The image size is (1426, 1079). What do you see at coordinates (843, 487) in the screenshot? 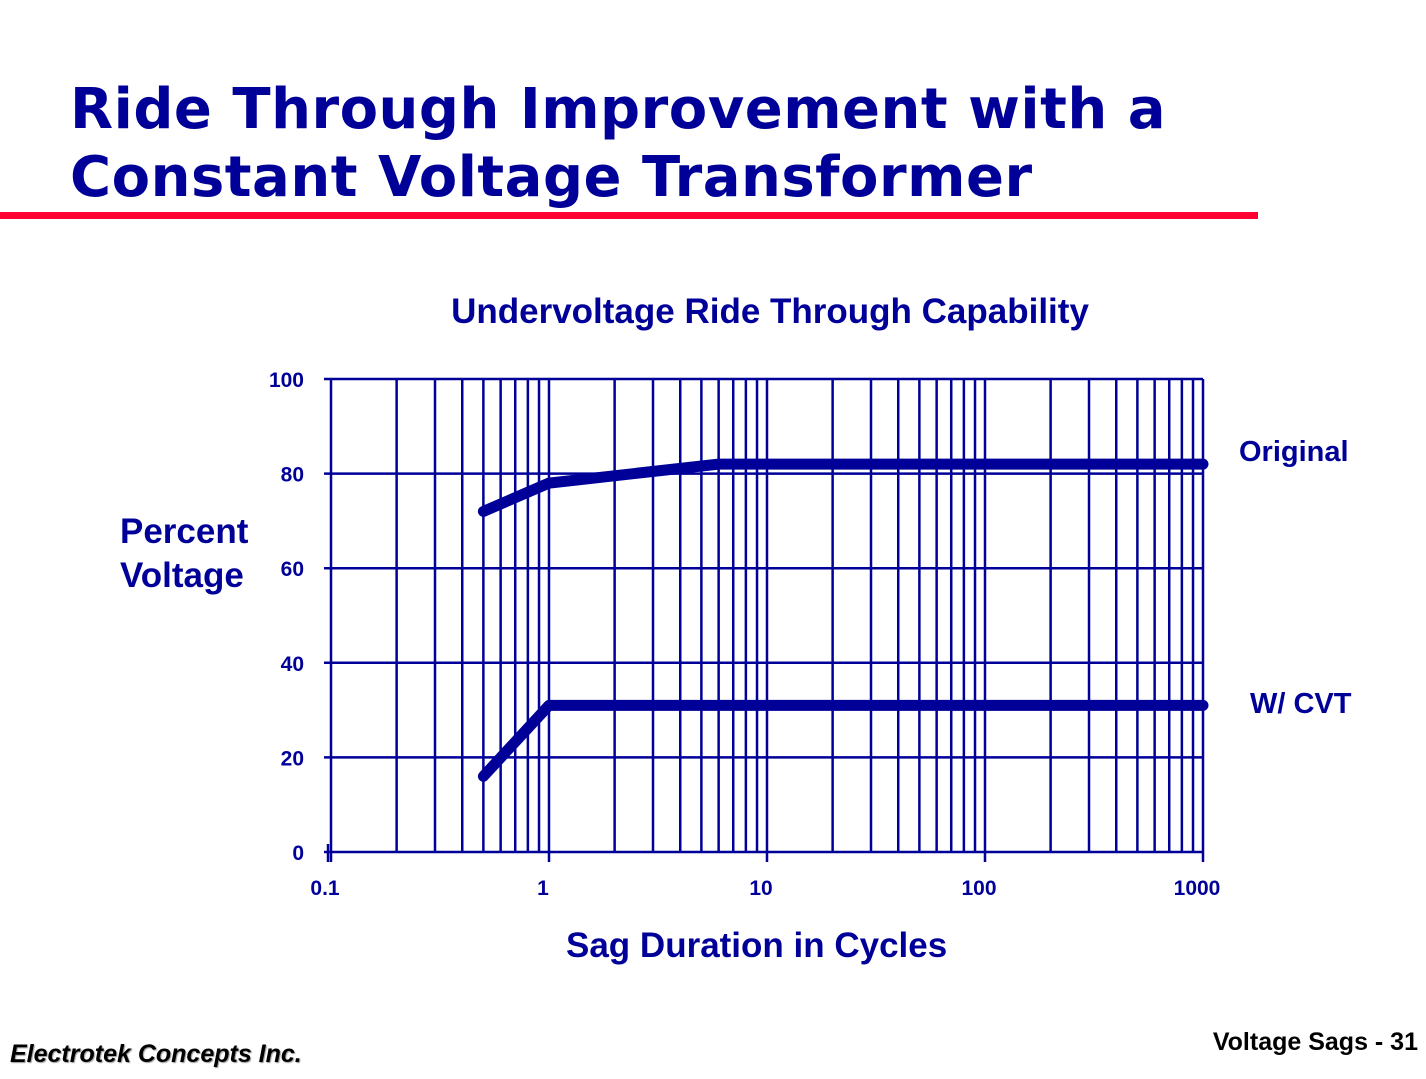
I see `series-original-line` at bounding box center [843, 487].